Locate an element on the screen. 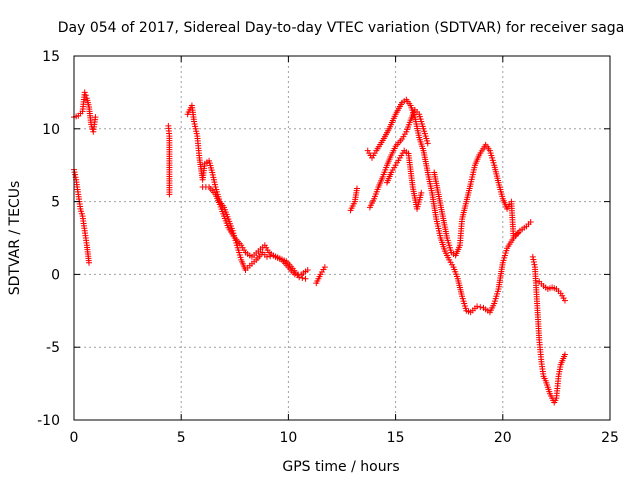 Image resolution: width=640 pixels, height=480 pixels. y-tick-label: 15 is located at coordinates (51, 57).